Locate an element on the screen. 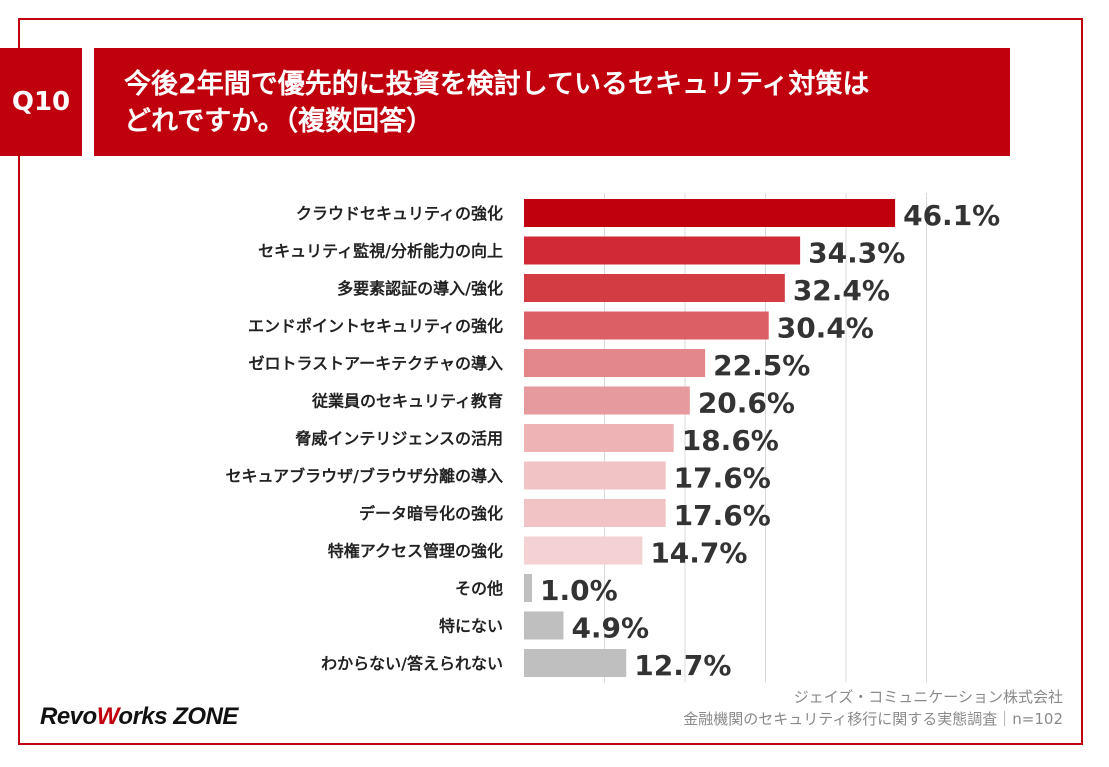 This screenshot has height=767, width=1109. category-label: エンドポイントセキュリティの強化 is located at coordinates (375, 326).